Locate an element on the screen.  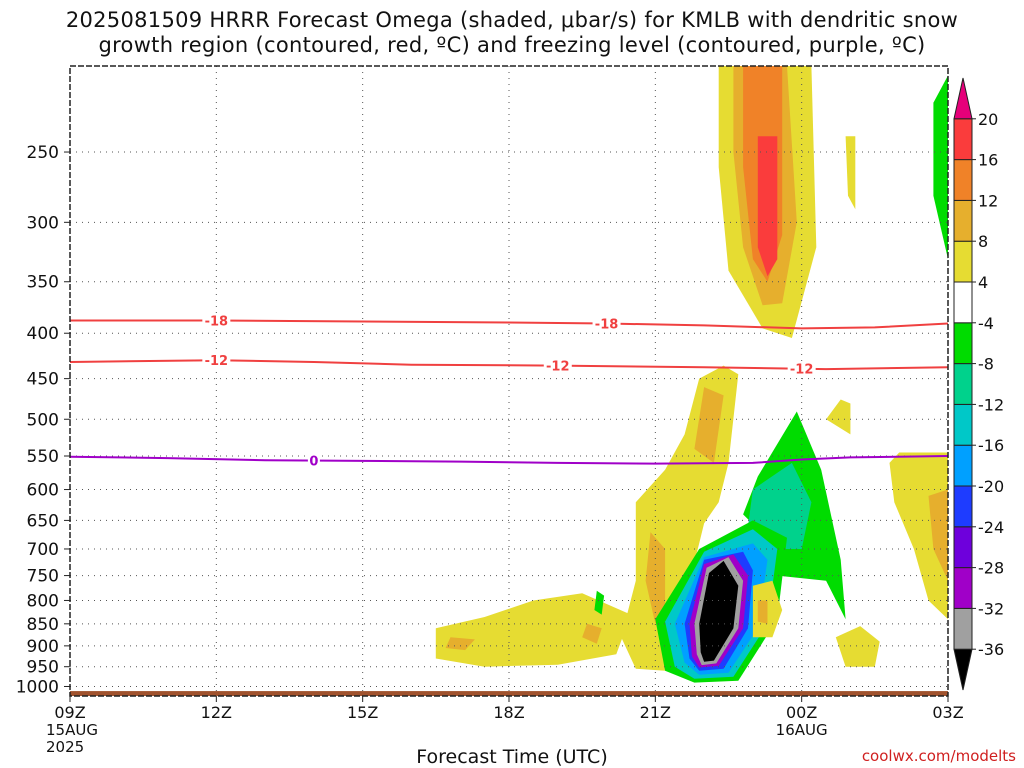
colorbar-label-3: -24 is located at coordinates (991, 527).